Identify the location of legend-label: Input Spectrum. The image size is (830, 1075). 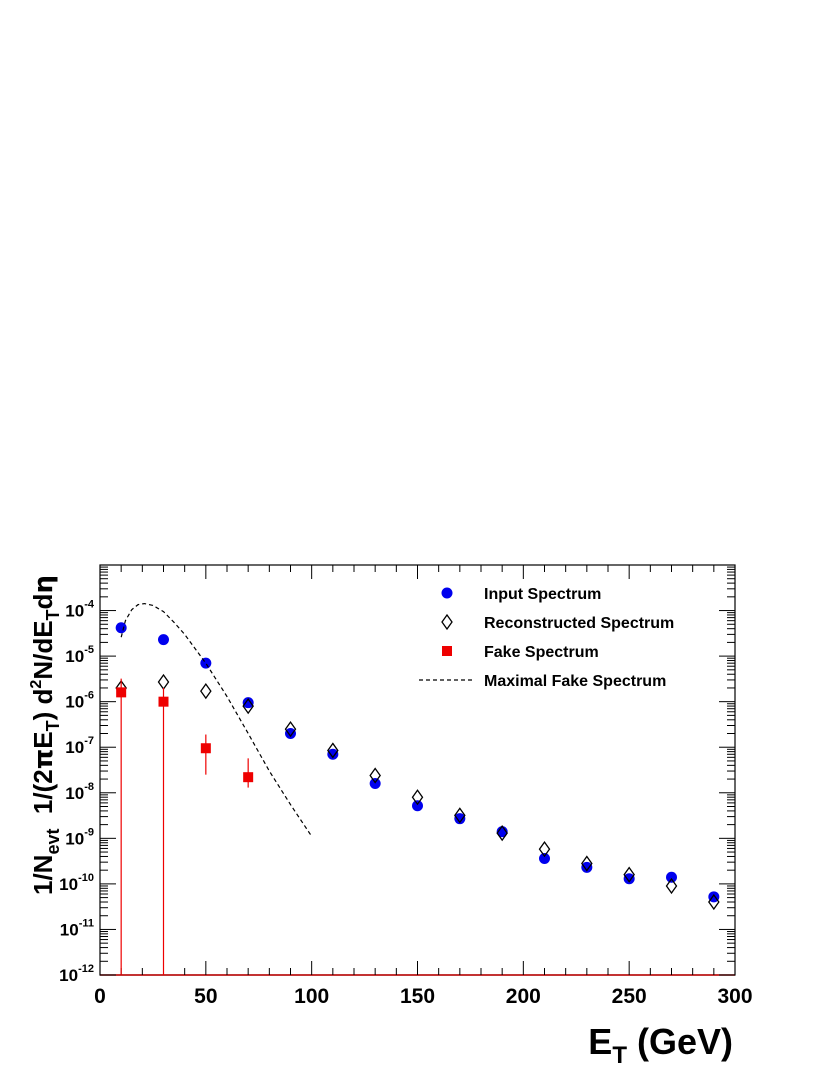
(542, 594).